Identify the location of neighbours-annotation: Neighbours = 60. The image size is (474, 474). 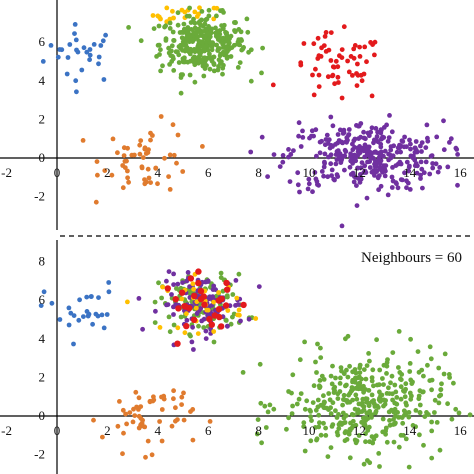
(411, 258).